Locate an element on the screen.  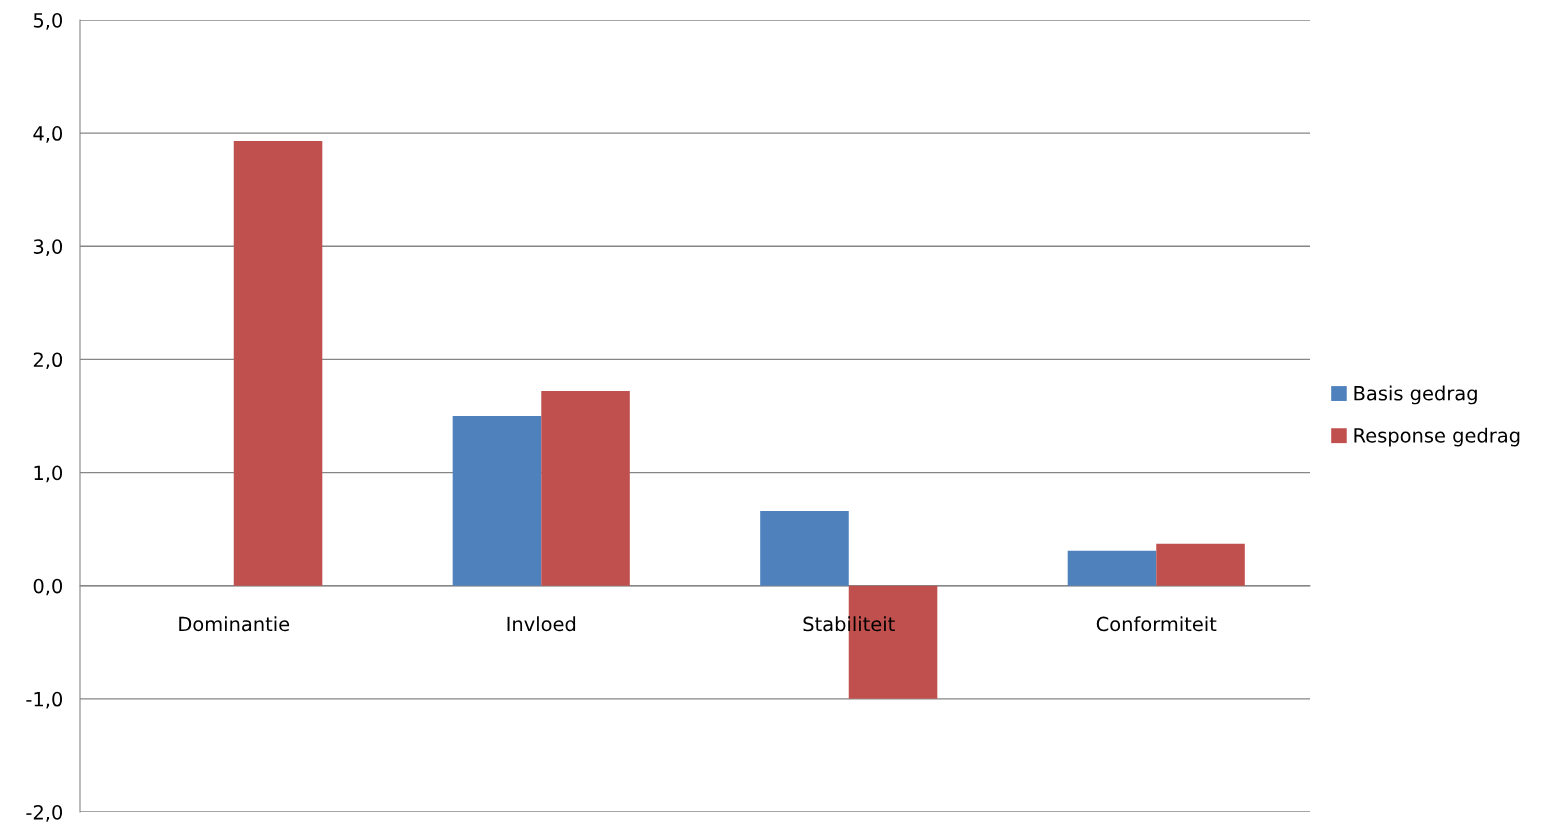
y-tick-label: 4,0 is located at coordinates (48, 134).